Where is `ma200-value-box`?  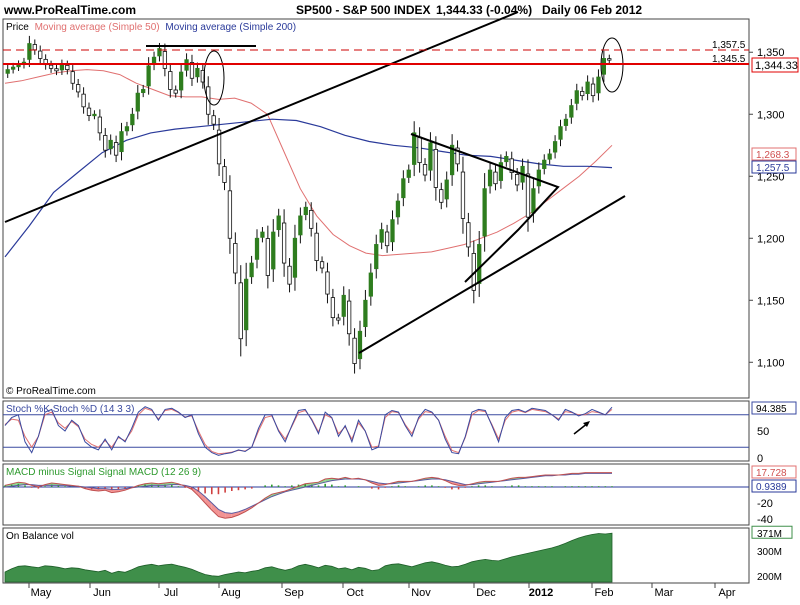 ma200-value-box is located at coordinates (774, 167).